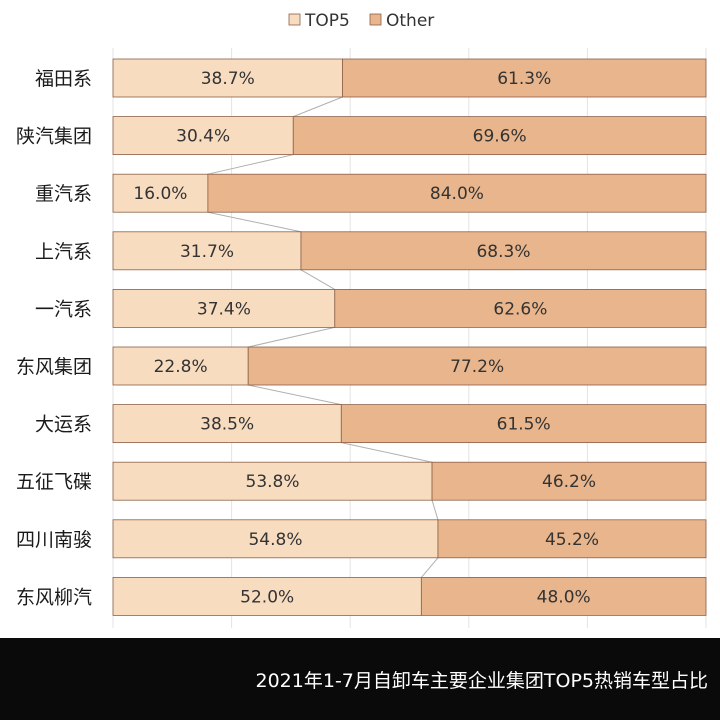 The height and width of the screenshot is (720, 720). Describe the element at coordinates (54, 367) in the screenshot. I see `category-label: 东风集团` at that location.